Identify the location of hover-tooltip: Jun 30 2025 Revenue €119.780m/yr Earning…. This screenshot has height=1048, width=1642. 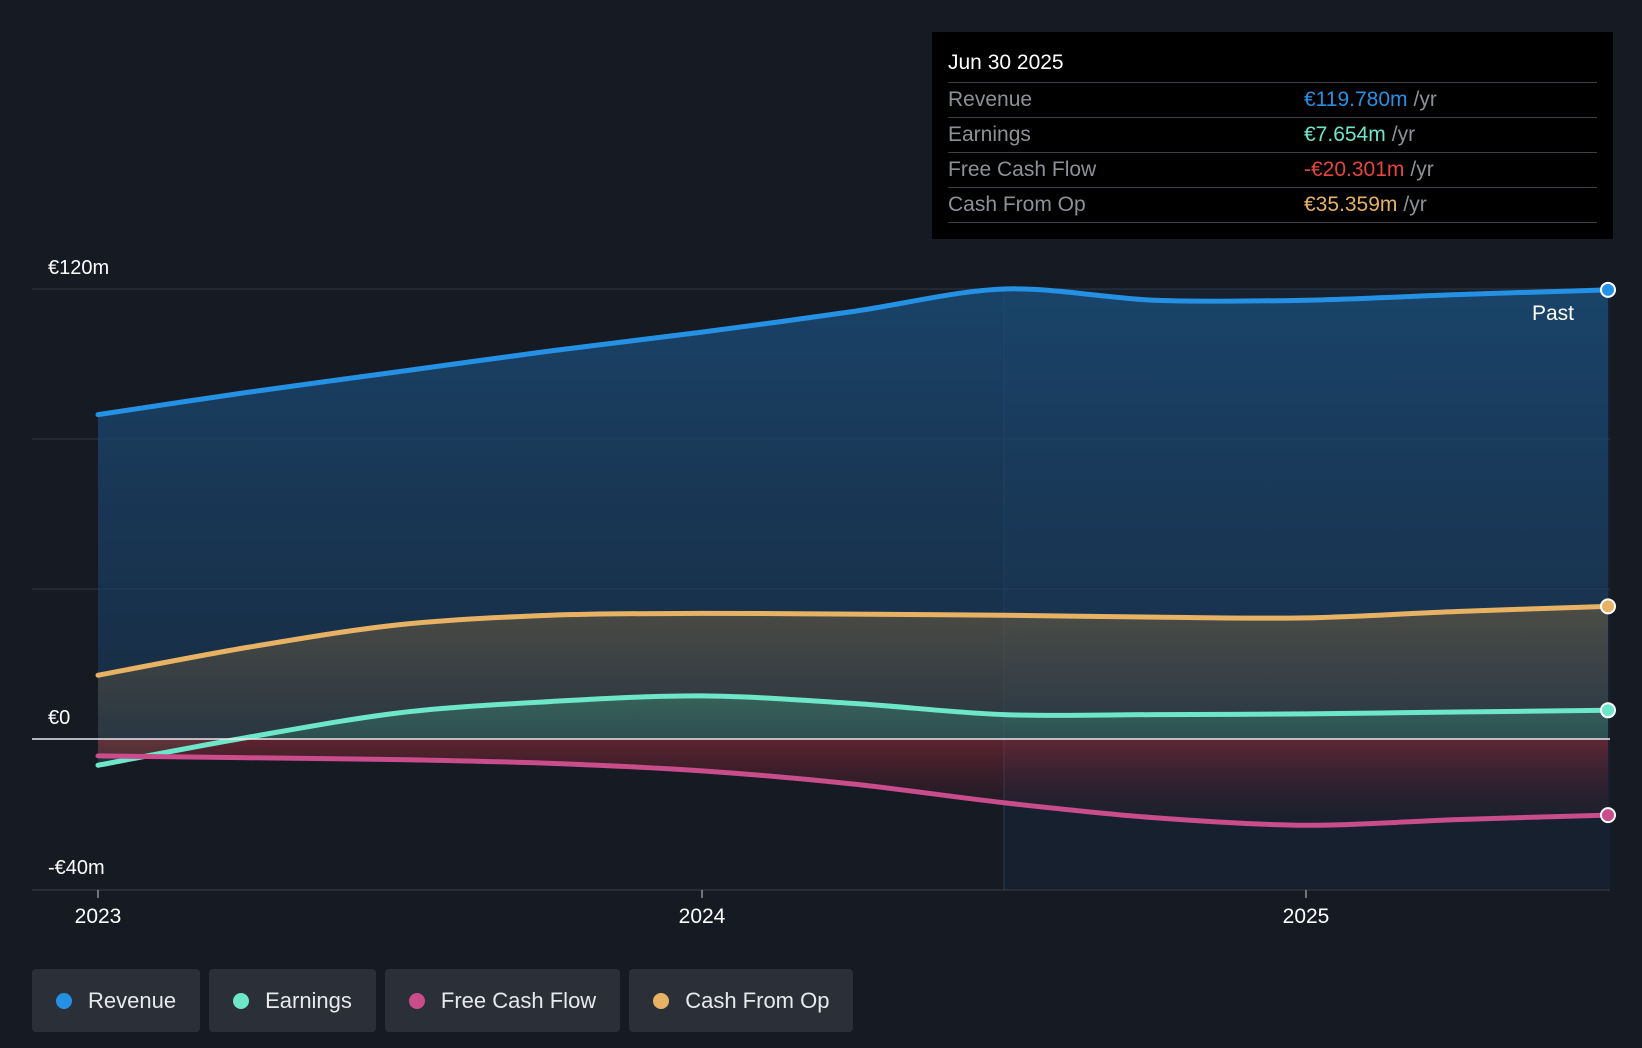
(1272, 135).